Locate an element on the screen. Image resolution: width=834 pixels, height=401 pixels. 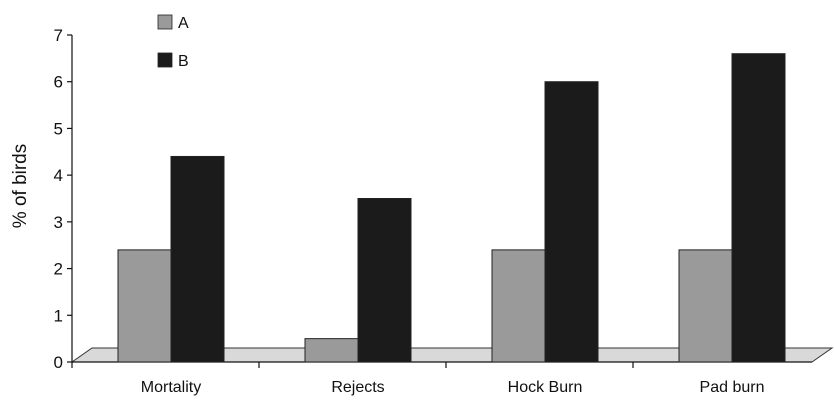
y-tick-label: 5 is located at coordinates (58, 128).